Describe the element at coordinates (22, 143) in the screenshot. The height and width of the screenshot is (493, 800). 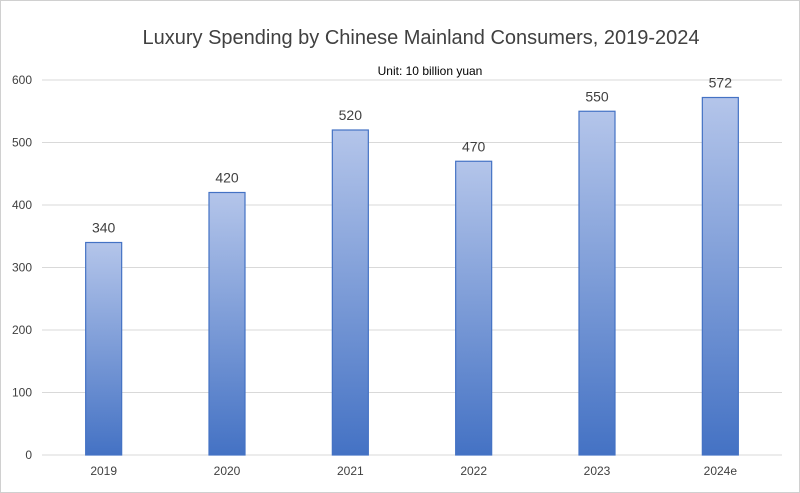
I see `y-tick-label: 500` at that location.